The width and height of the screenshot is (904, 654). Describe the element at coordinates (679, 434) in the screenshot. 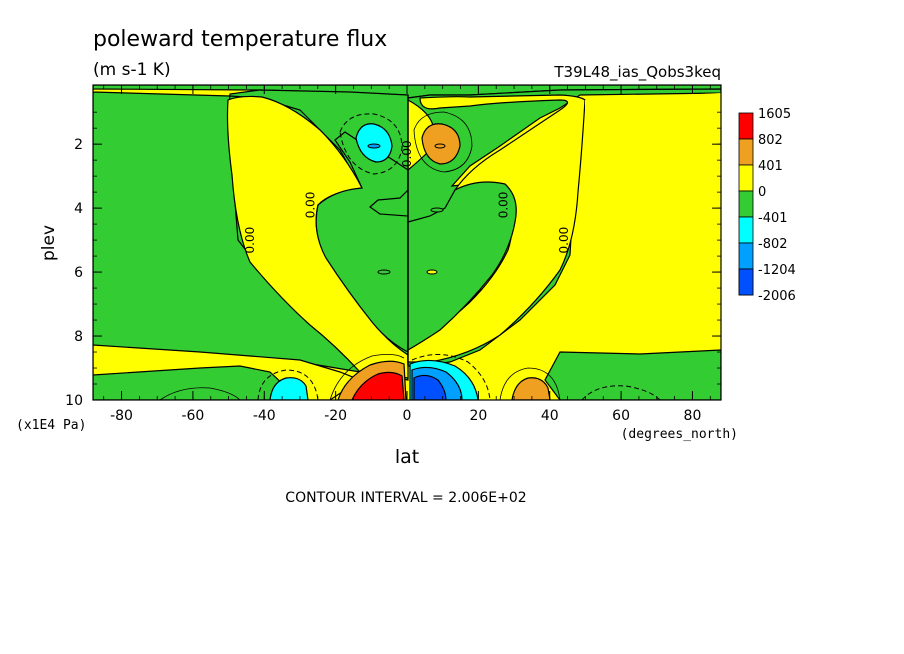

I see `x-axis-units: (degrees_north)` at that location.